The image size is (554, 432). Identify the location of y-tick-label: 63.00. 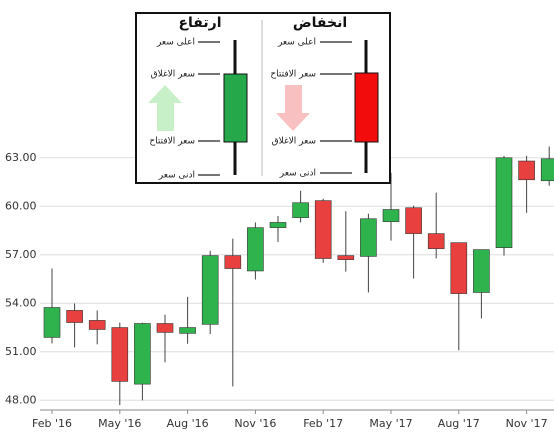
(21, 157).